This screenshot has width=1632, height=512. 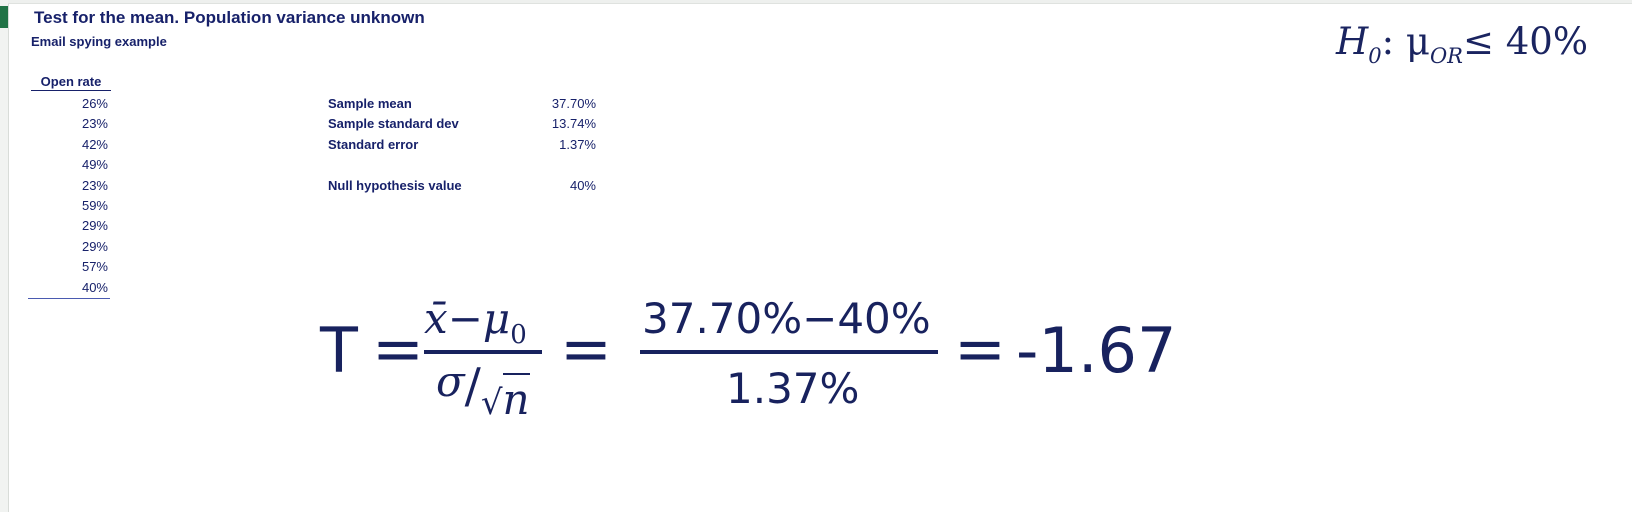 I want to click on hypothesis-mu-subscript: OR, so click(x=1446, y=56).